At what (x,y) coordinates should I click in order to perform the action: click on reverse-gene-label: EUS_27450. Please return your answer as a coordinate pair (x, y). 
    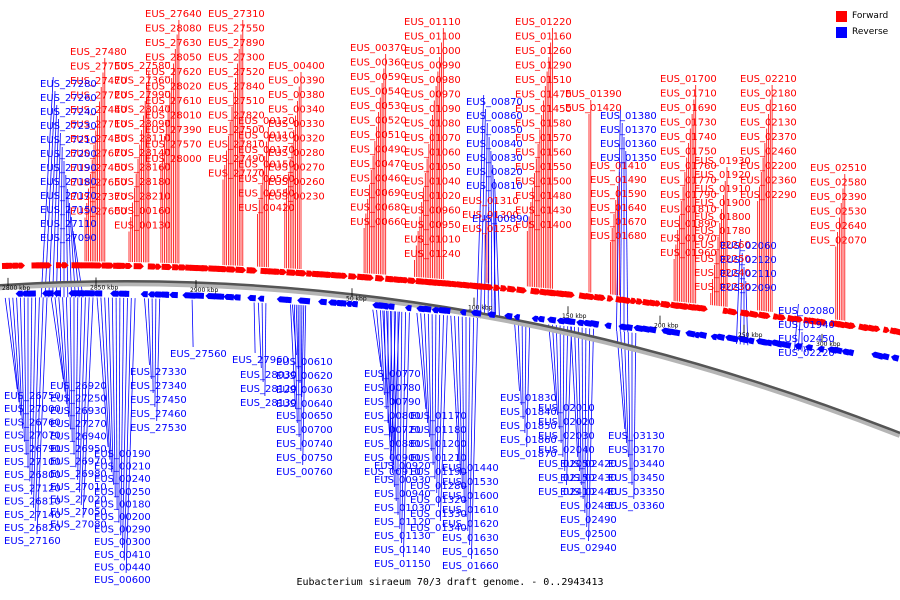
    Looking at the image, I should click on (158, 400).